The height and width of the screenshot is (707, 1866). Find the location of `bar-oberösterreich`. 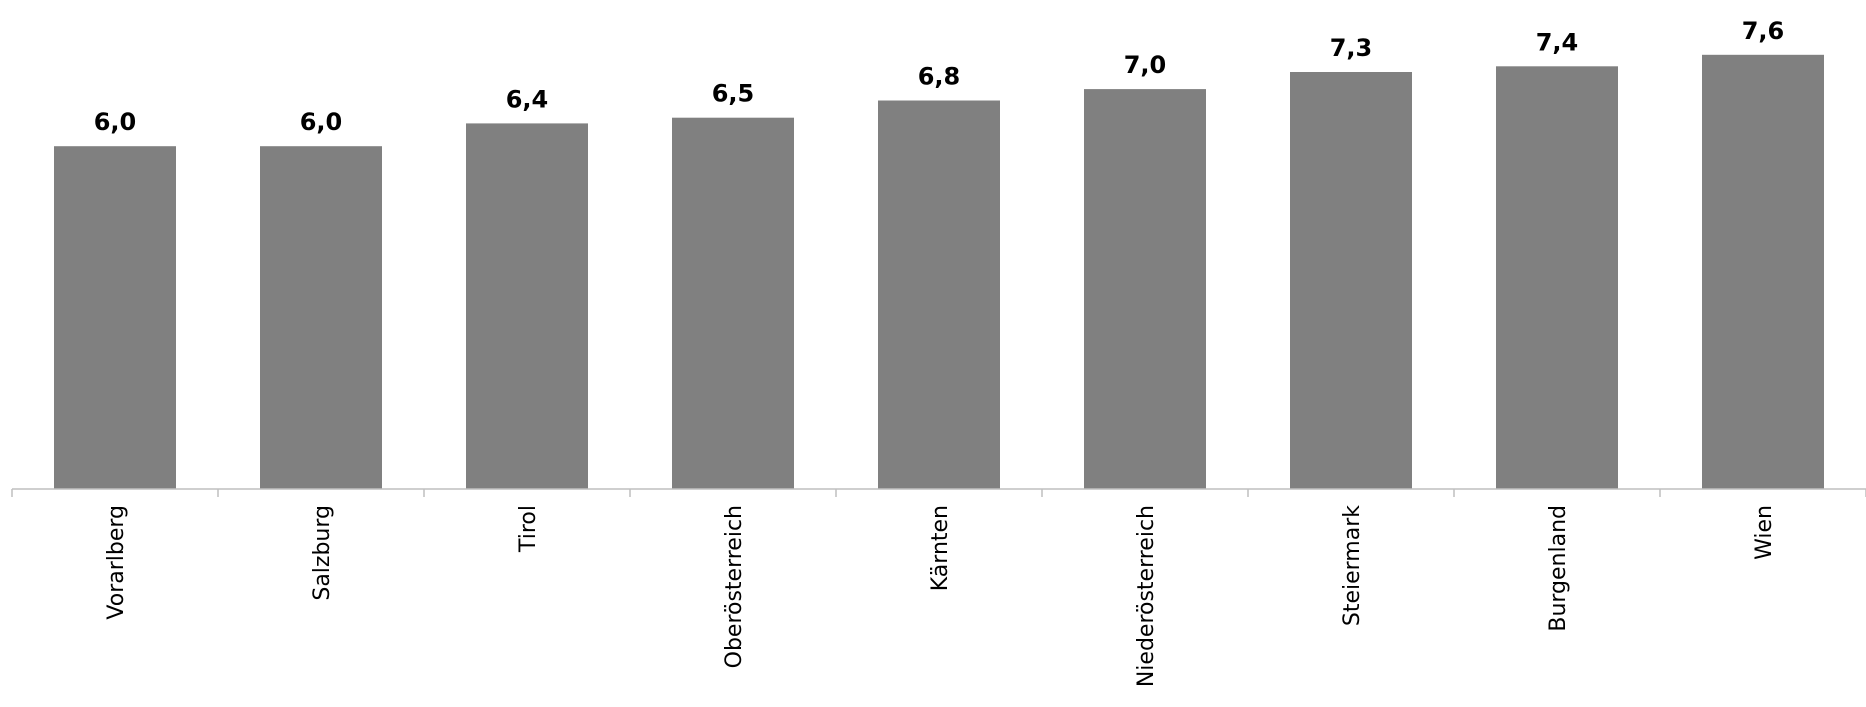

bar-oberösterreich is located at coordinates (733, 303).